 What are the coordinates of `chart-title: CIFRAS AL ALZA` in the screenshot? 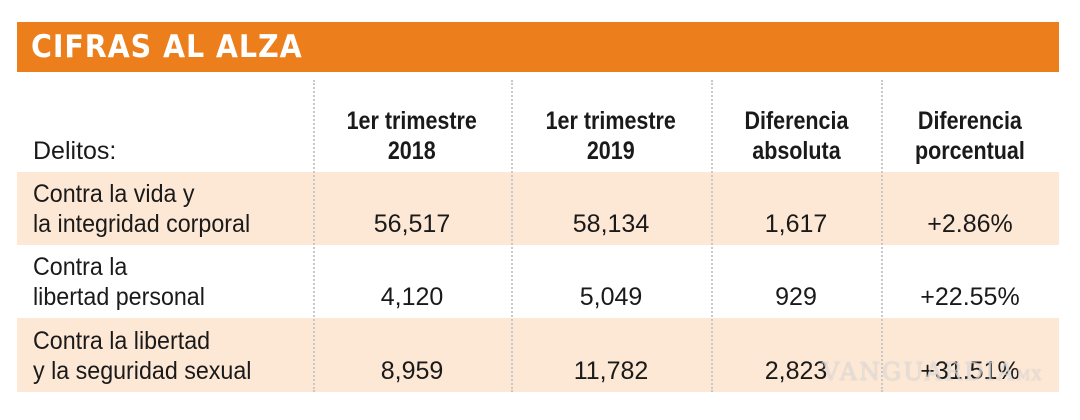 It's located at (167, 47).